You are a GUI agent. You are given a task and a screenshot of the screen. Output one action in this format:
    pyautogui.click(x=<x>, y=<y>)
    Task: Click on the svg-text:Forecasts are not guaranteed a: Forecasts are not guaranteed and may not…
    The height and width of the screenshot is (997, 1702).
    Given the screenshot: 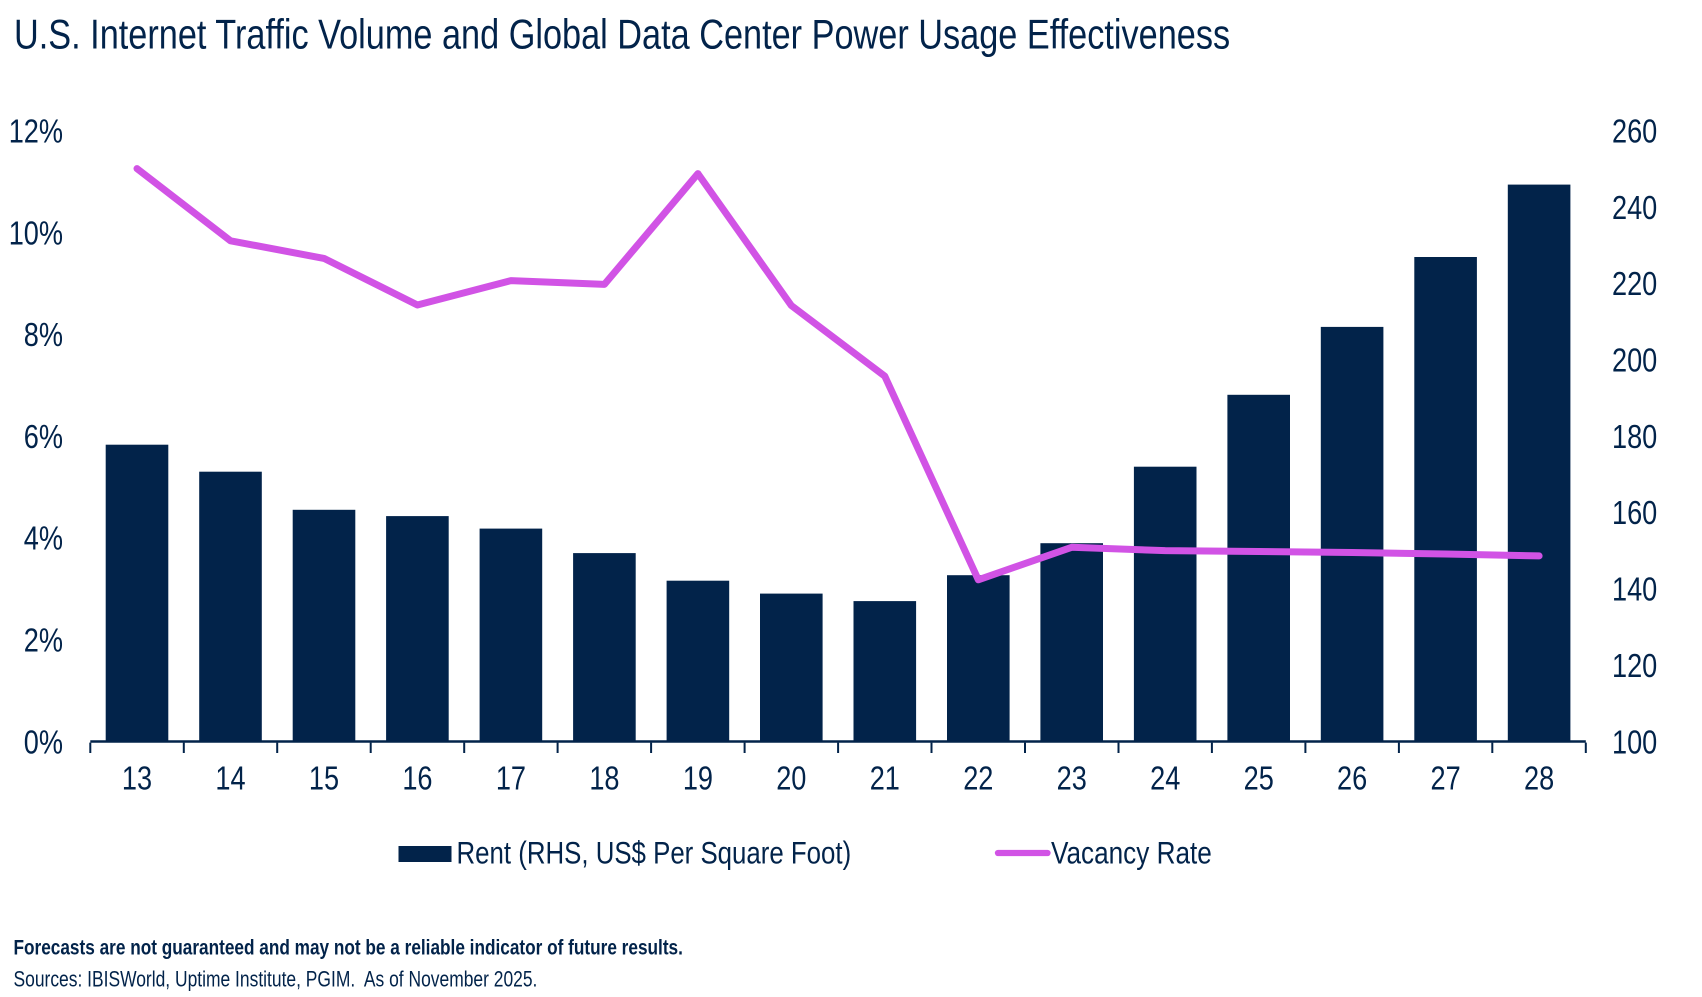 What is the action you would take?
    pyautogui.click(x=348, y=948)
    